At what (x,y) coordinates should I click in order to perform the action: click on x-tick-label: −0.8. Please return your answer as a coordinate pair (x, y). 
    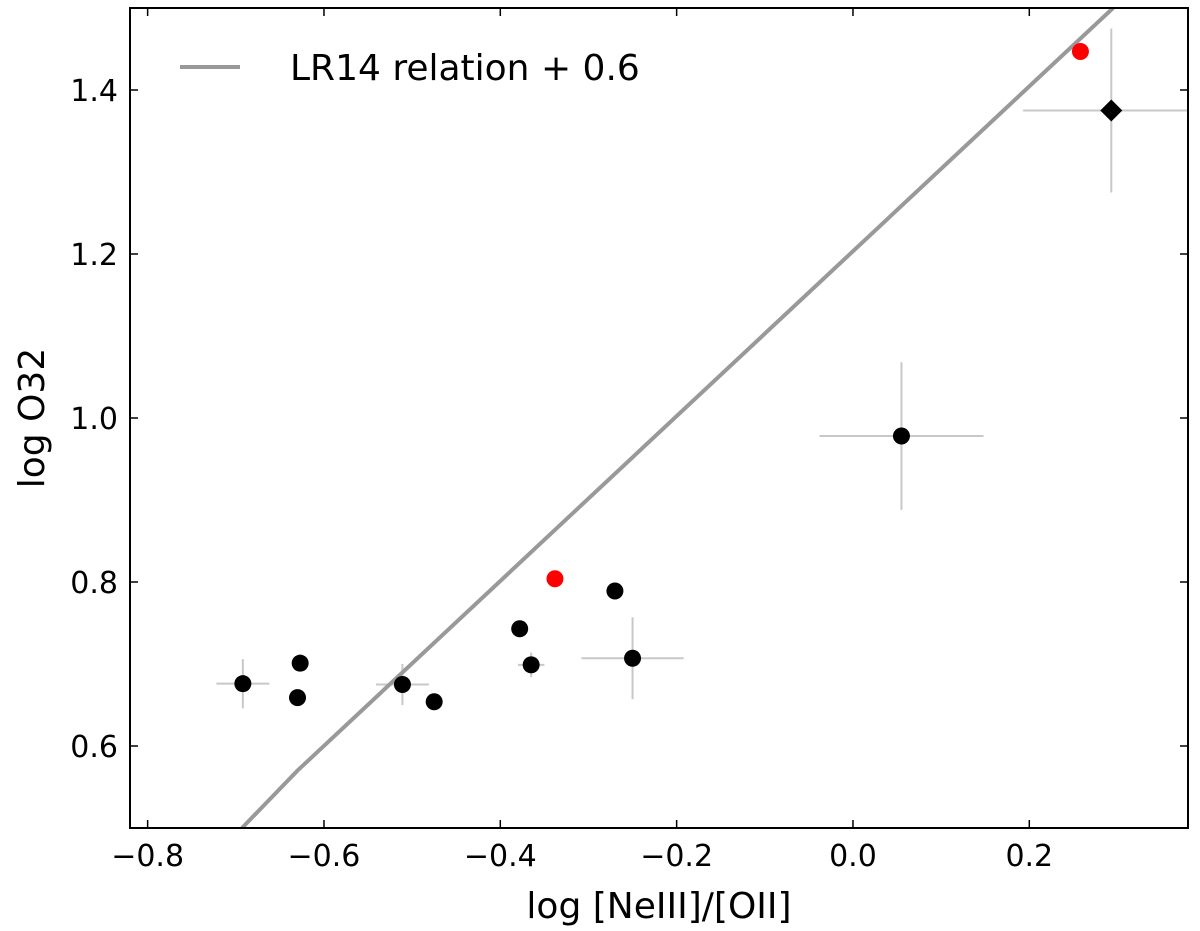
    Looking at the image, I should click on (147, 856).